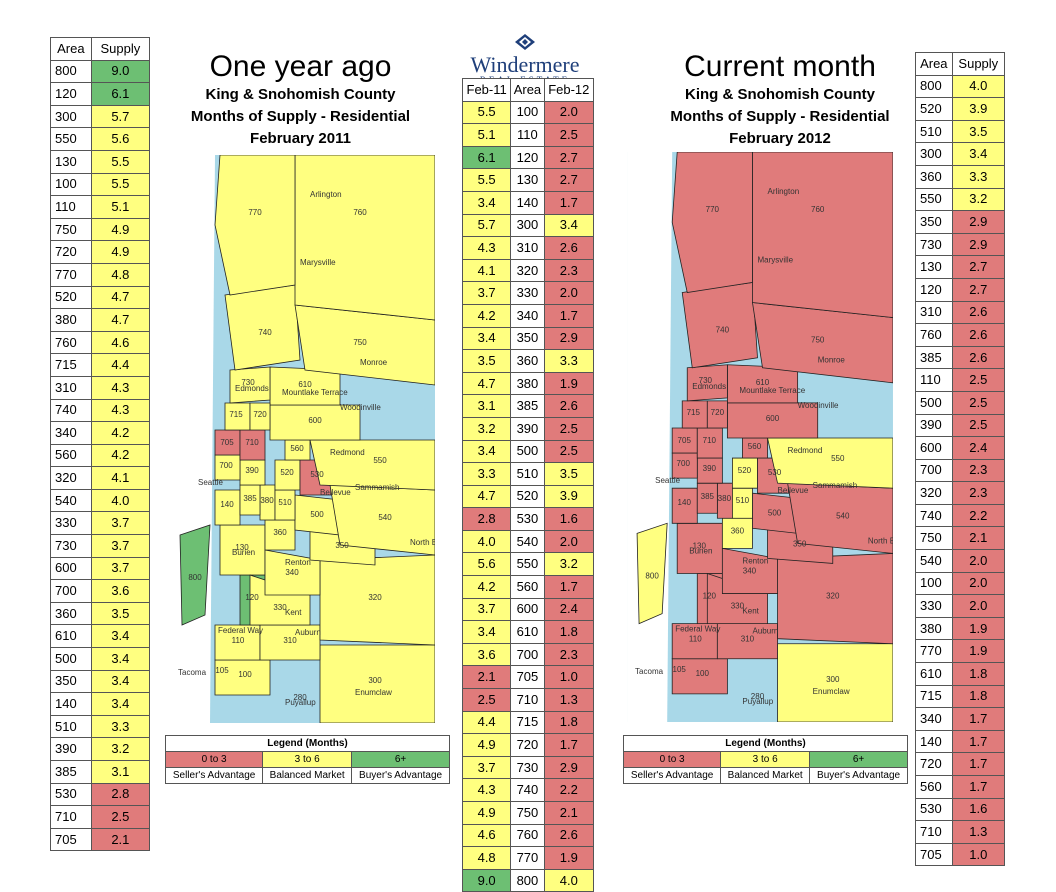 The height and width of the screenshot is (892, 1056). Describe the element at coordinates (725, 498) in the screenshot. I see `right-map-label-380: 380` at that location.